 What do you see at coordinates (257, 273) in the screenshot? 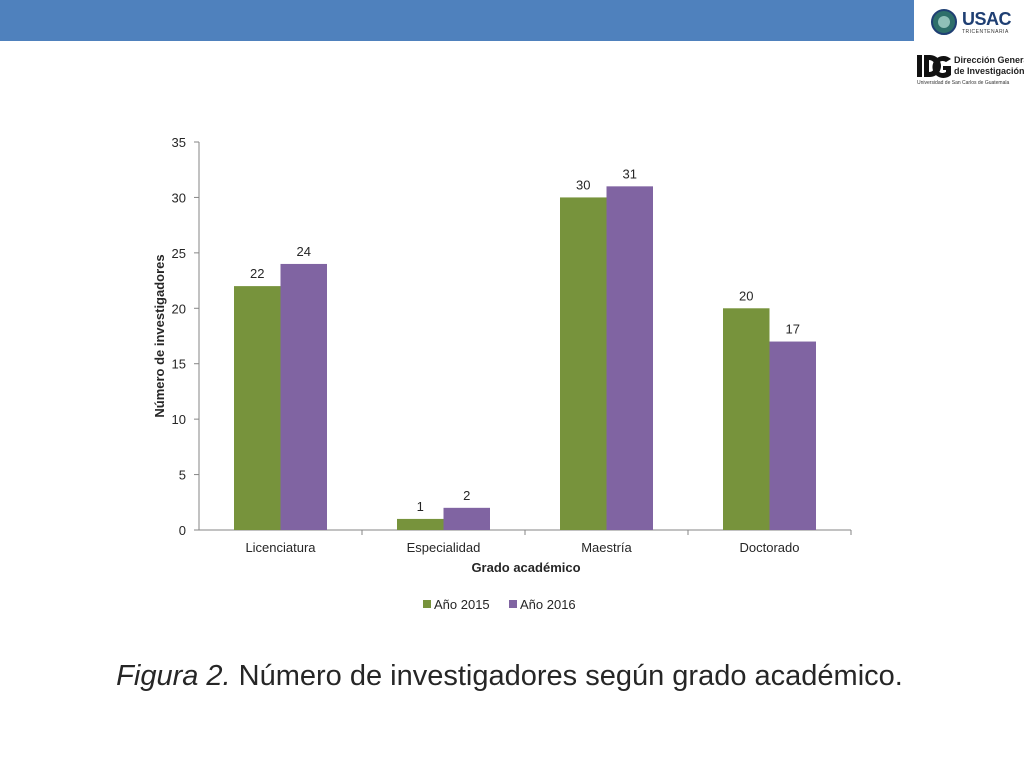
I see `data-label: 22` at bounding box center [257, 273].